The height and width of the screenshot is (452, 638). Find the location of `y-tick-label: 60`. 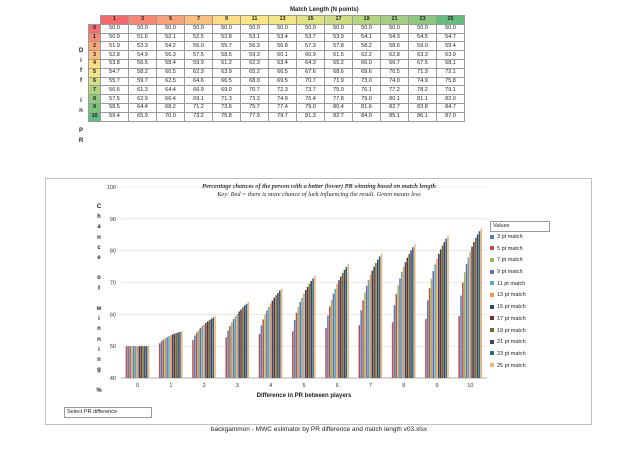

y-tick-label: 60 is located at coordinates (113, 315).